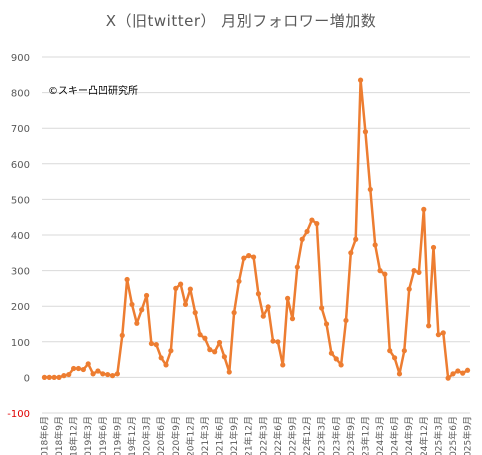 This screenshot has height=455, width=482. What do you see at coordinates (93, 90) in the screenshot?
I see `chart-annotation: ©スキー凸凹研究所` at bounding box center [93, 90].